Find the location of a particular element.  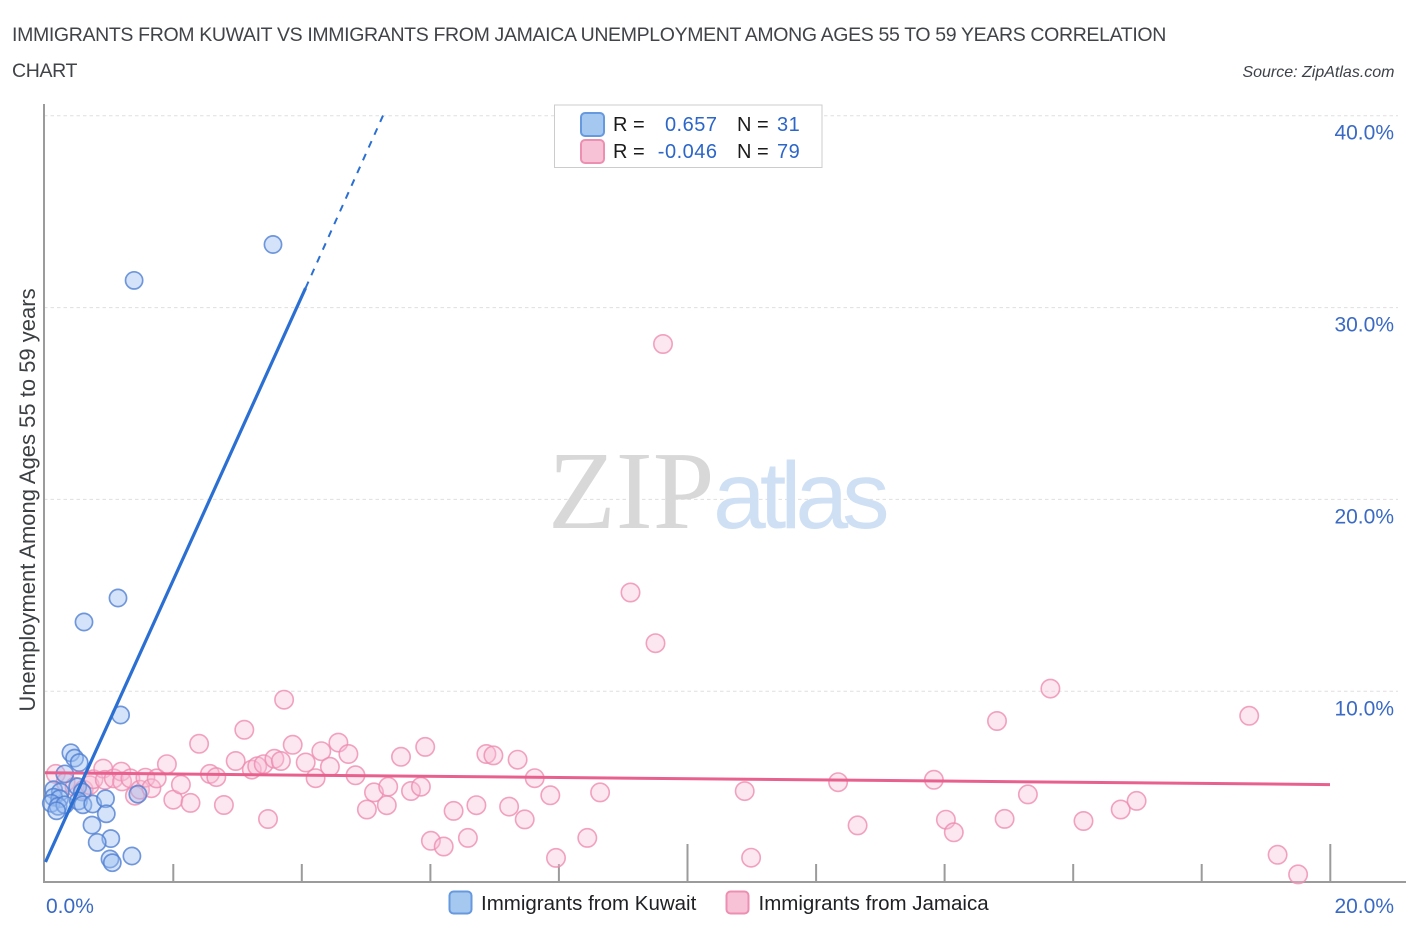

svg-text: atlas is located at coordinates (800, 496).